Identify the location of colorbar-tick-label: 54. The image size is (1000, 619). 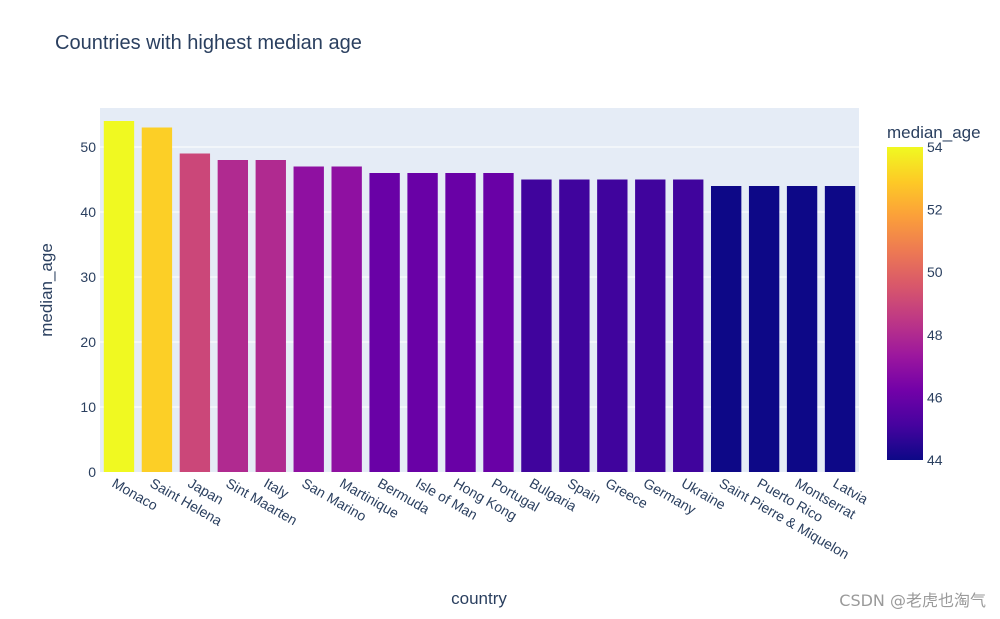
(935, 147).